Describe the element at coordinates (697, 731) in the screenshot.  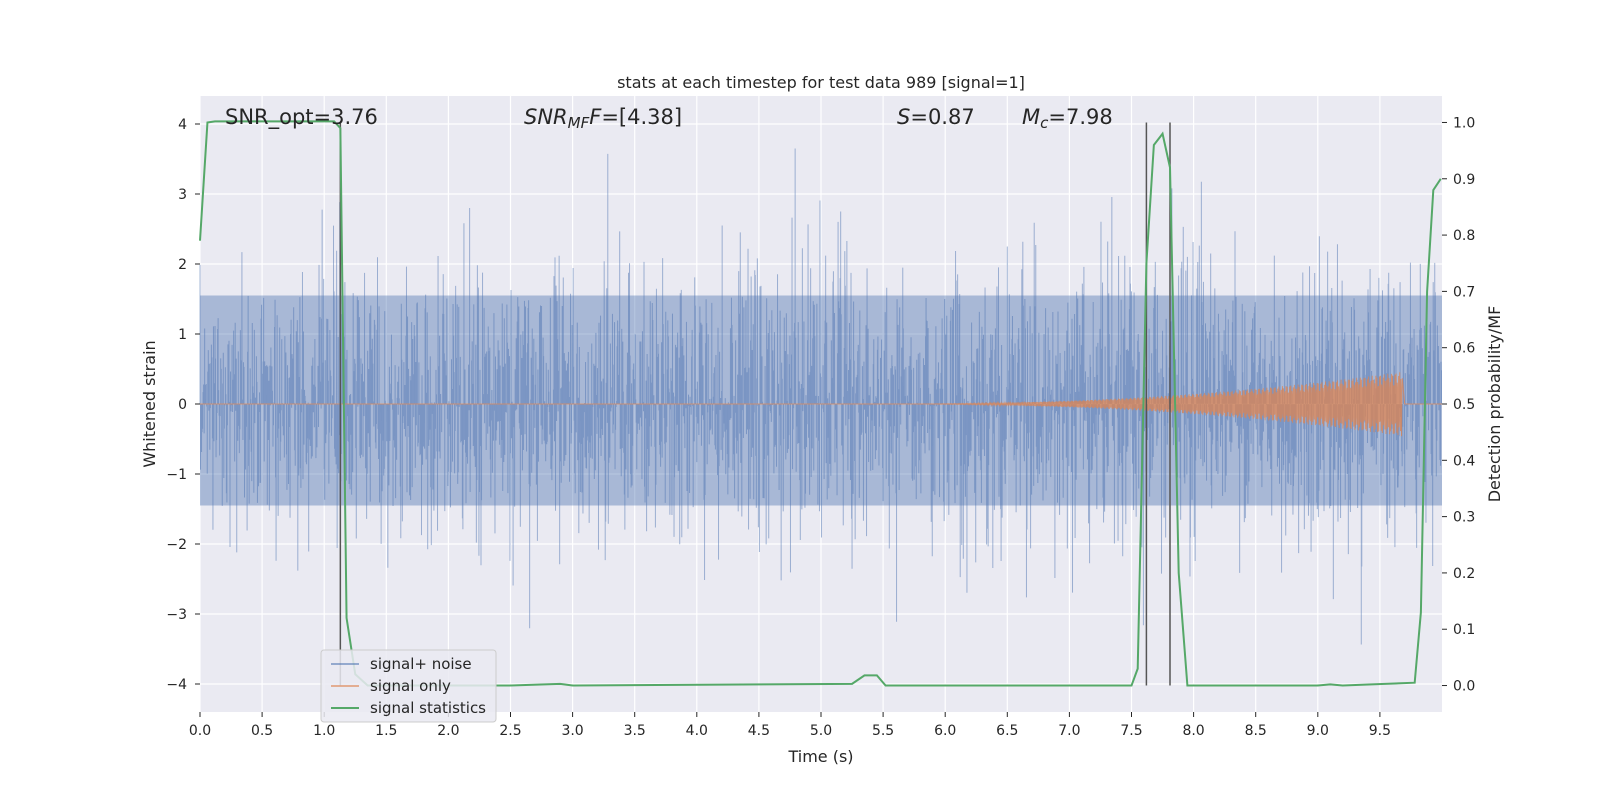
I see `x-tick-label: 4.0` at that location.